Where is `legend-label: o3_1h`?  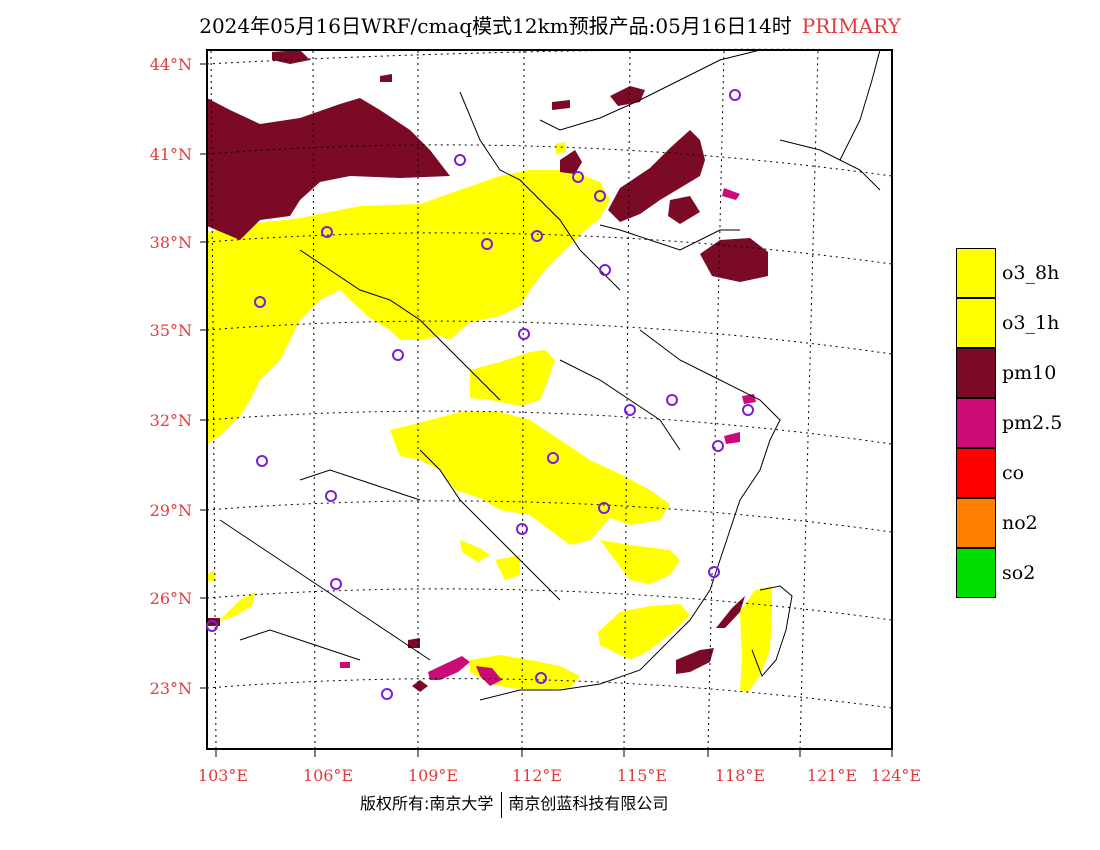
legend-label: o3_1h is located at coordinates (1031, 323).